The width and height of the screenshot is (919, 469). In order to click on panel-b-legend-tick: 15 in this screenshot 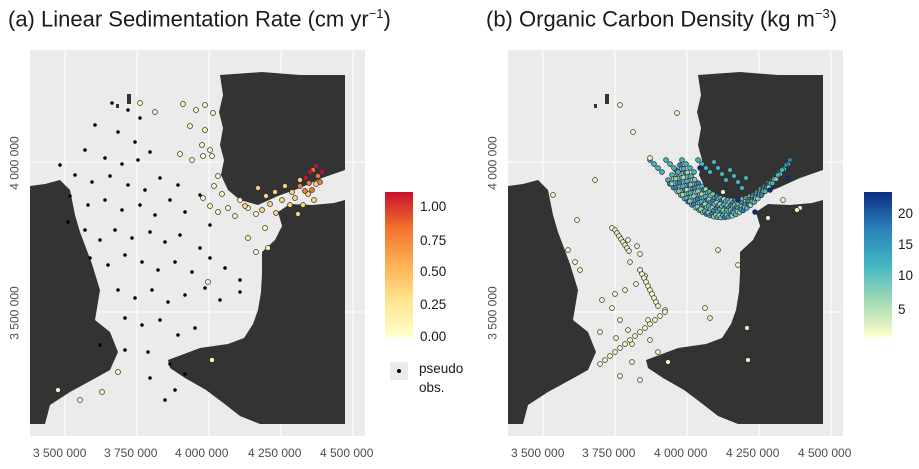, I will do `click(906, 244)`.